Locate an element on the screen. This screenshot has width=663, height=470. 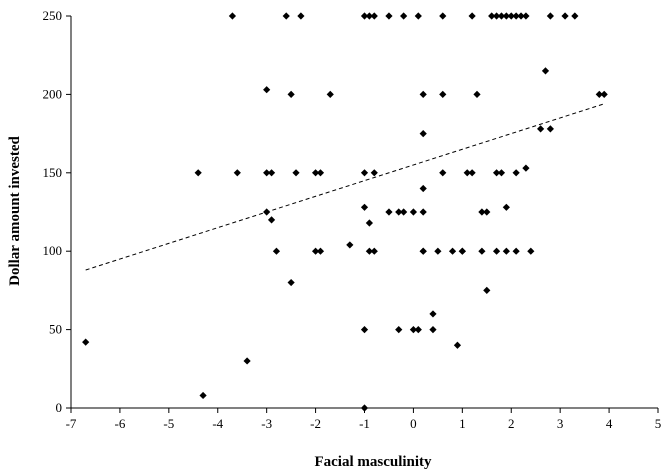
x-tick-label: -7 is located at coordinates (71, 423).